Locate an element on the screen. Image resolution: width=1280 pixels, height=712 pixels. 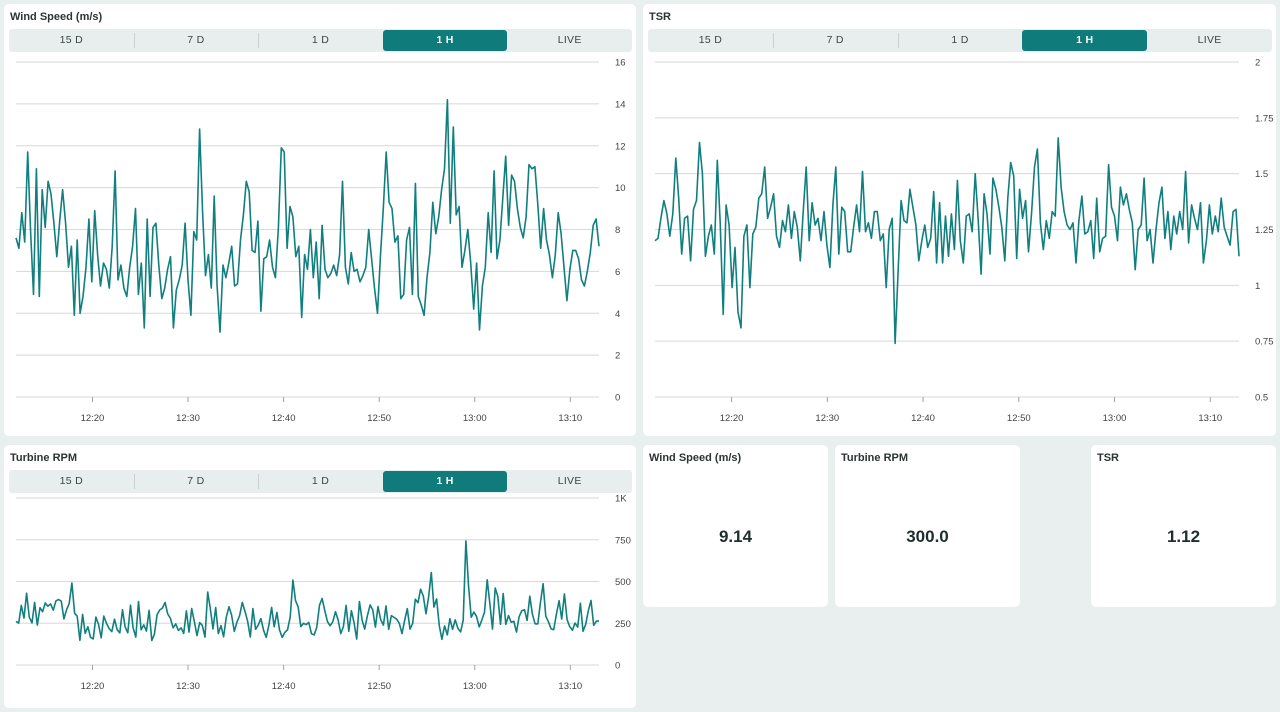
y-tick-label: 1K is located at coordinates (621, 500).